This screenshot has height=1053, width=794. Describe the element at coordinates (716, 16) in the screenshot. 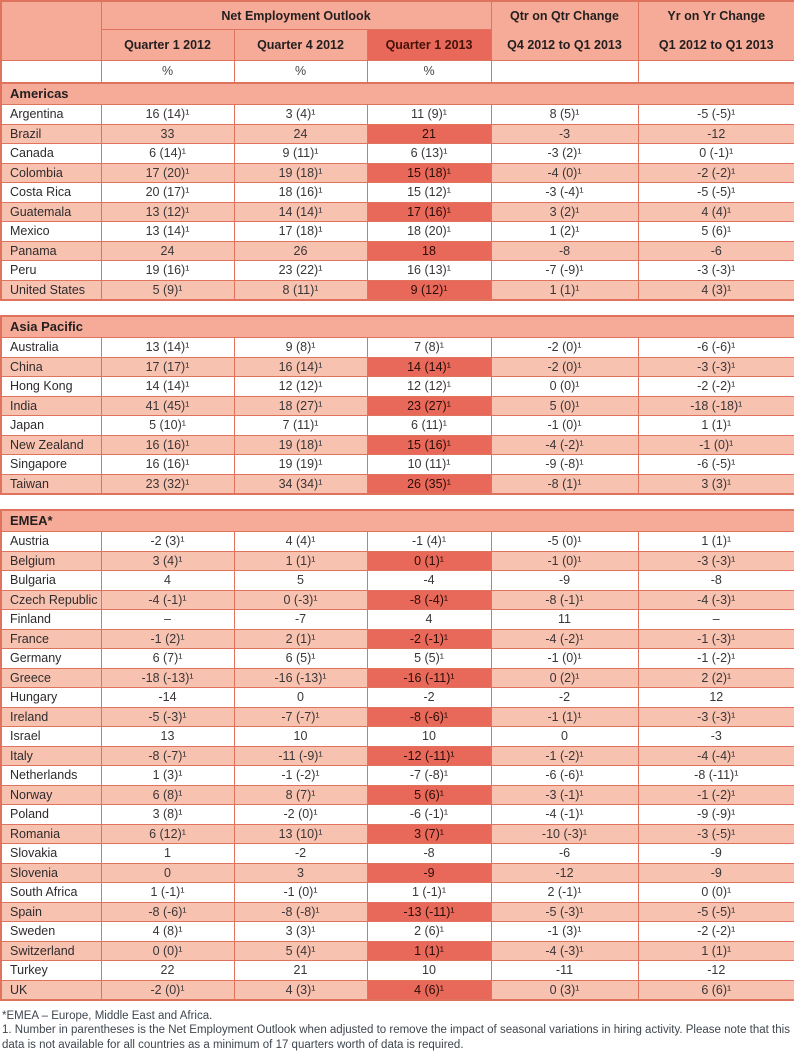

I see `yr-change-line1: Yr on Yr Change` at that location.